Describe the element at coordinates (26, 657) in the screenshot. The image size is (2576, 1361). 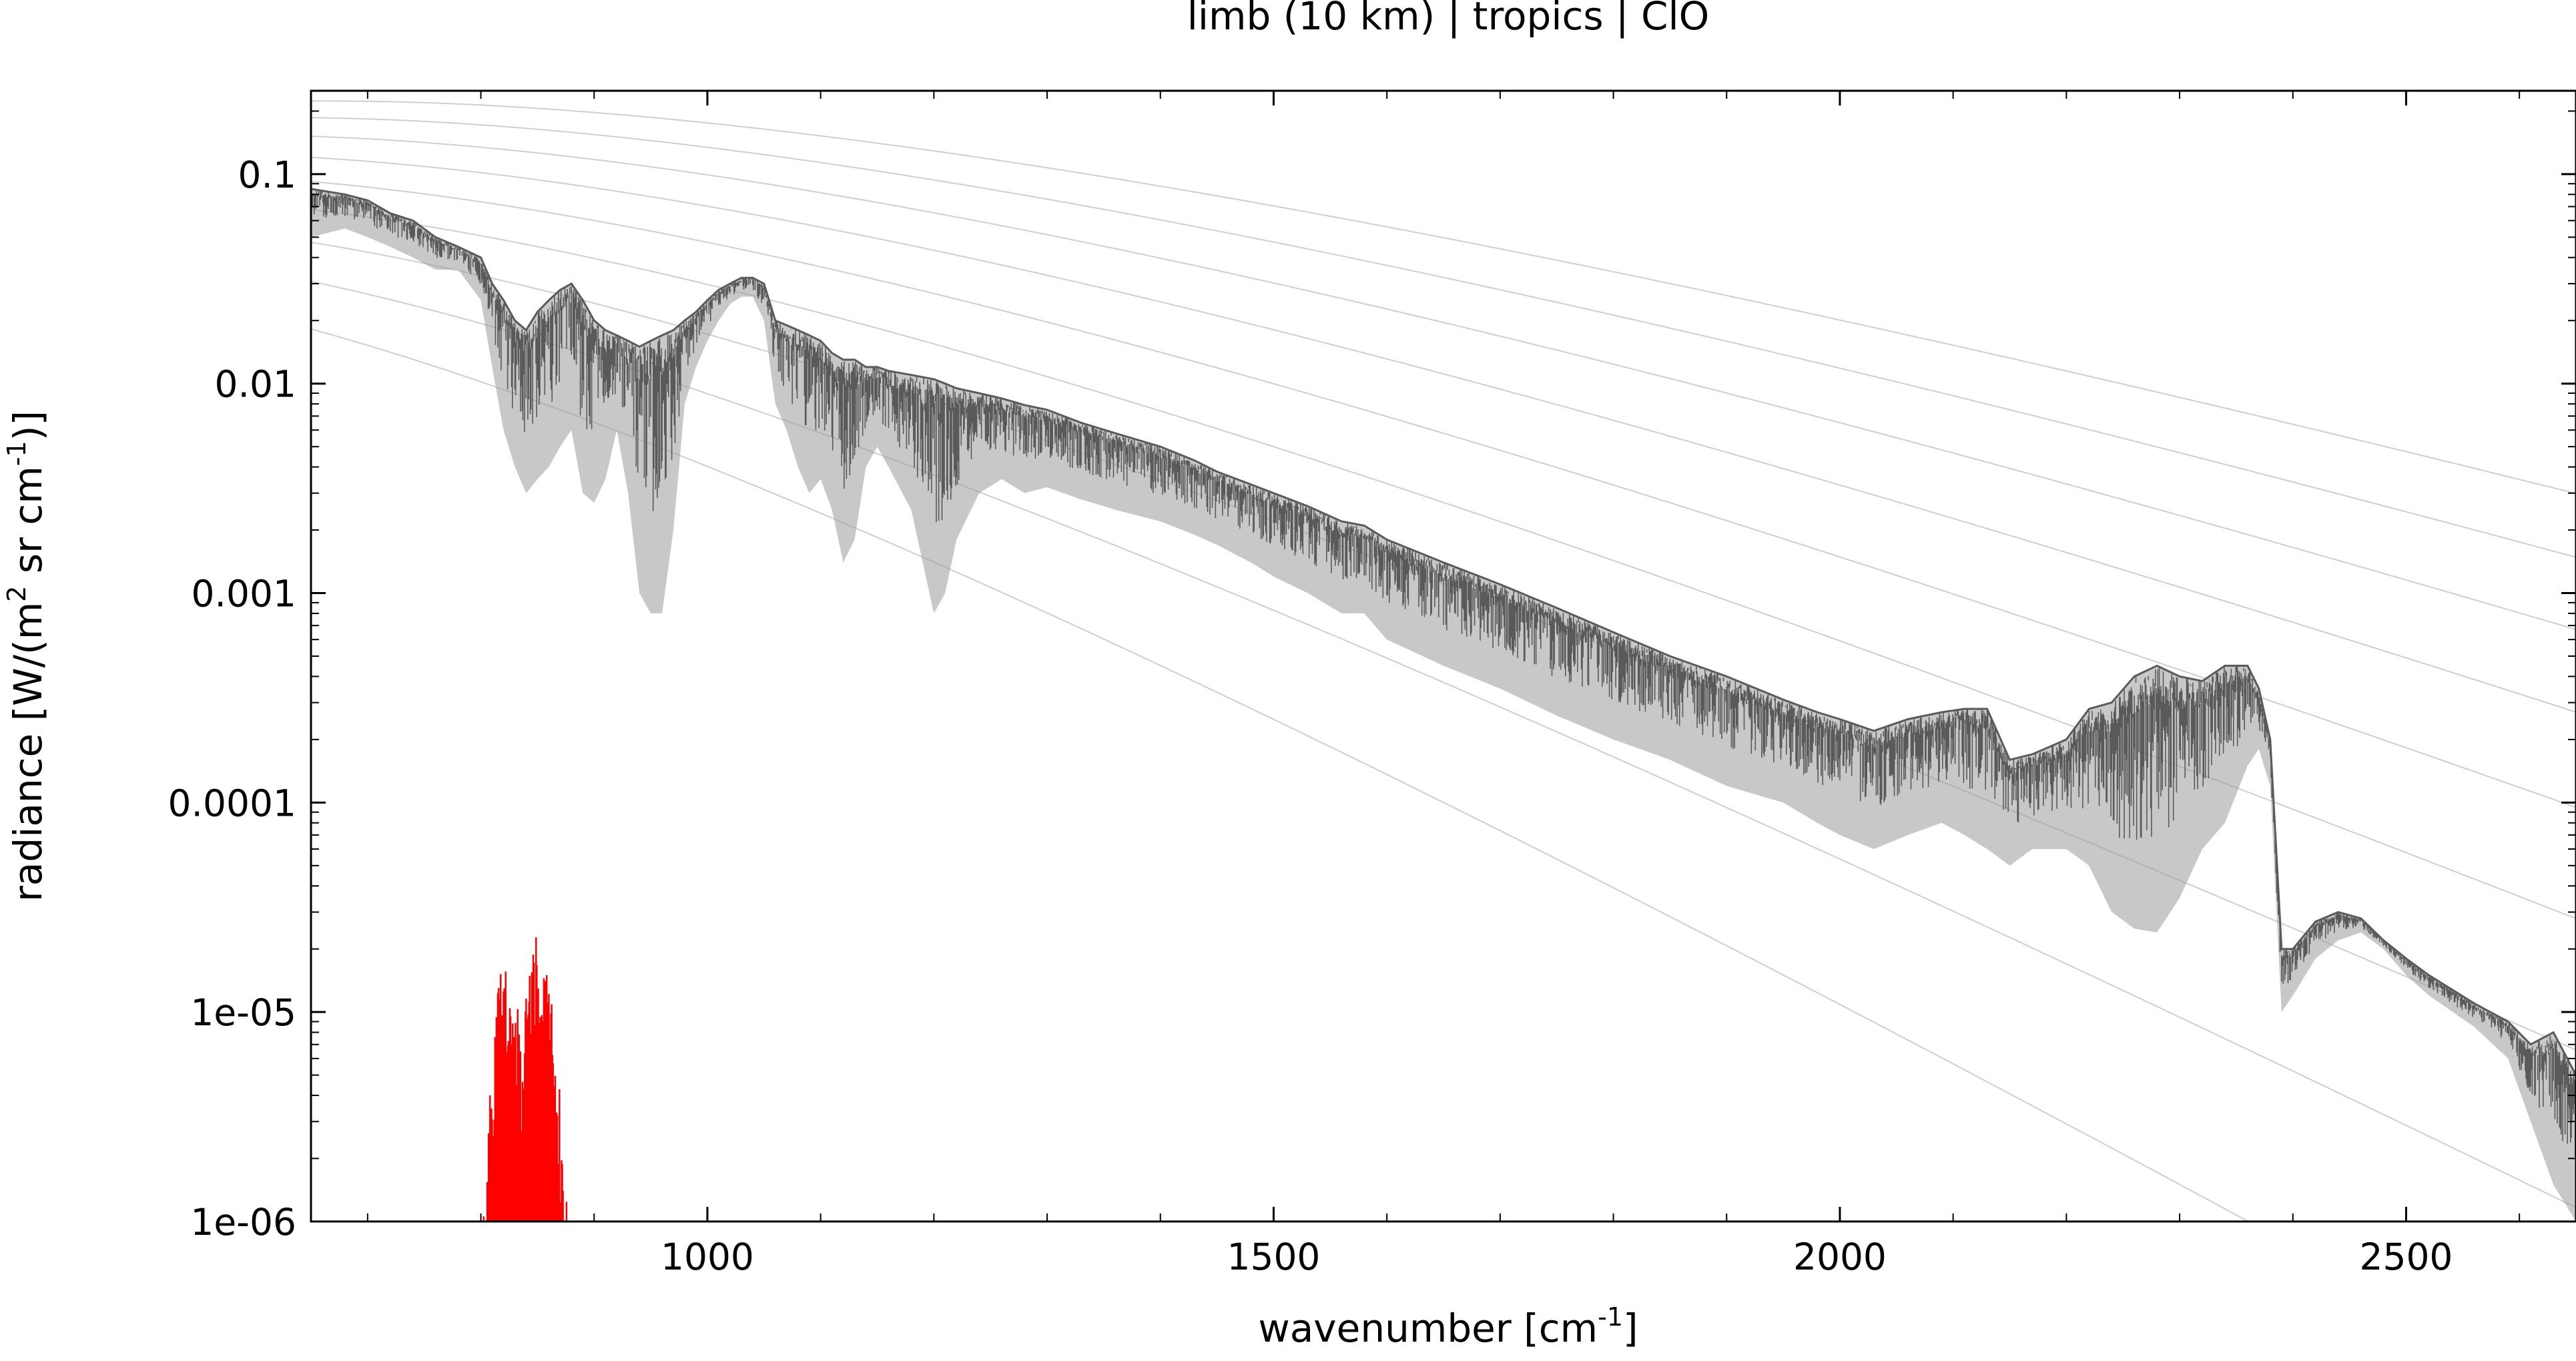
I see `y-axis-label: radiance [W/(m2 sr cm-1)]` at that location.